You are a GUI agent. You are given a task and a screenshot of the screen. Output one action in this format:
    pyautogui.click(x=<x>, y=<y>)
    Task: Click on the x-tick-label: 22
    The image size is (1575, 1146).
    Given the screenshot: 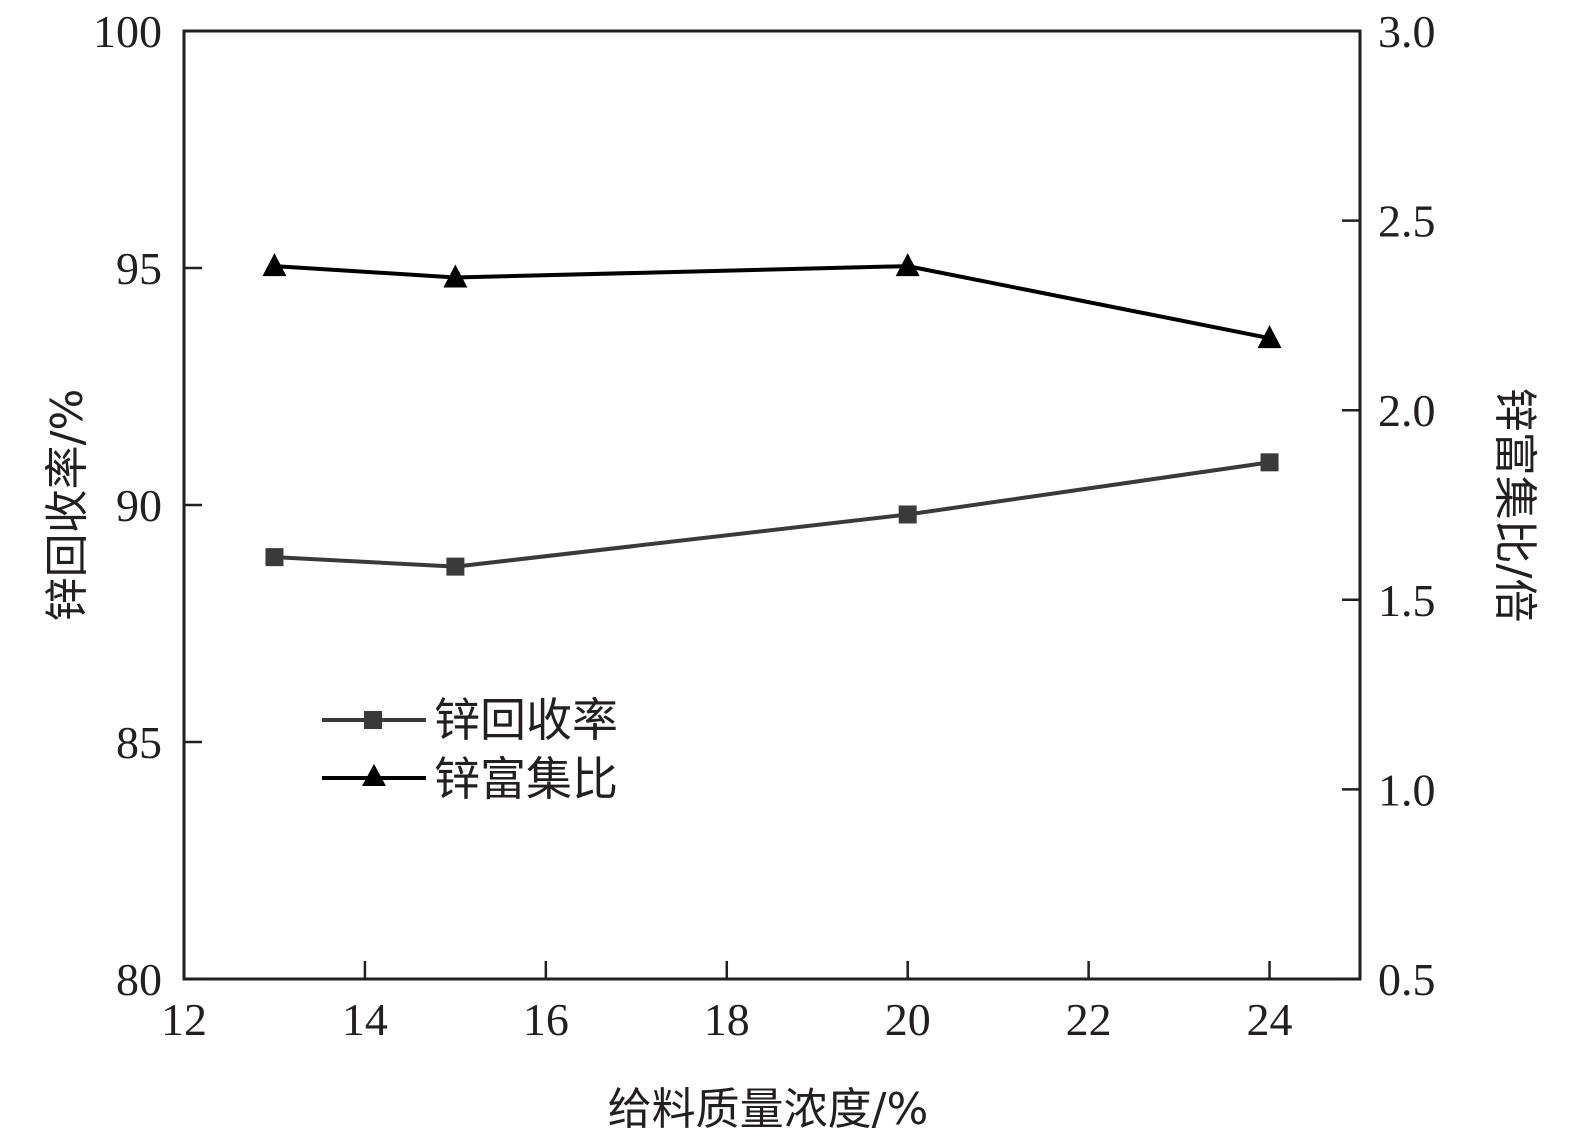 What is the action you would take?
    pyautogui.click(x=1089, y=1019)
    